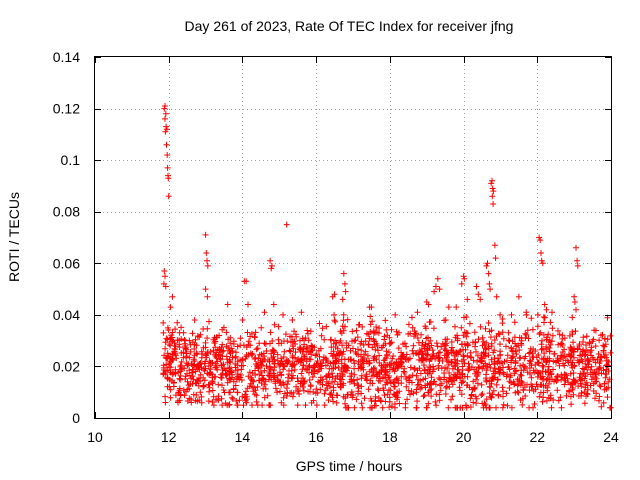 The height and width of the screenshot is (480, 640). I want to click on y-tick-label: 0.04, so click(66, 315).